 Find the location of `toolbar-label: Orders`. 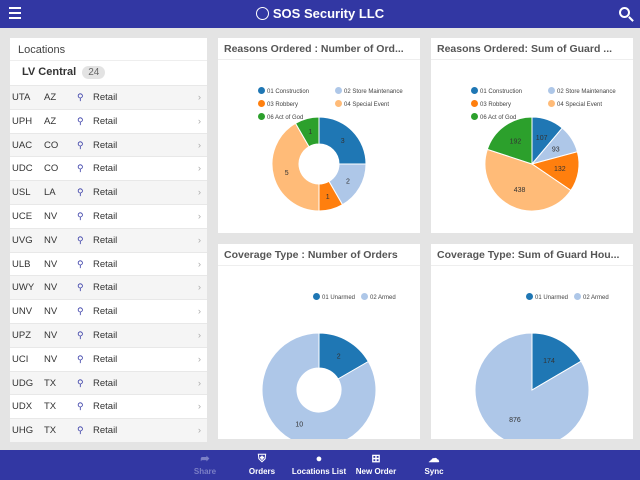

toolbar-label: Orders is located at coordinates (262, 471).